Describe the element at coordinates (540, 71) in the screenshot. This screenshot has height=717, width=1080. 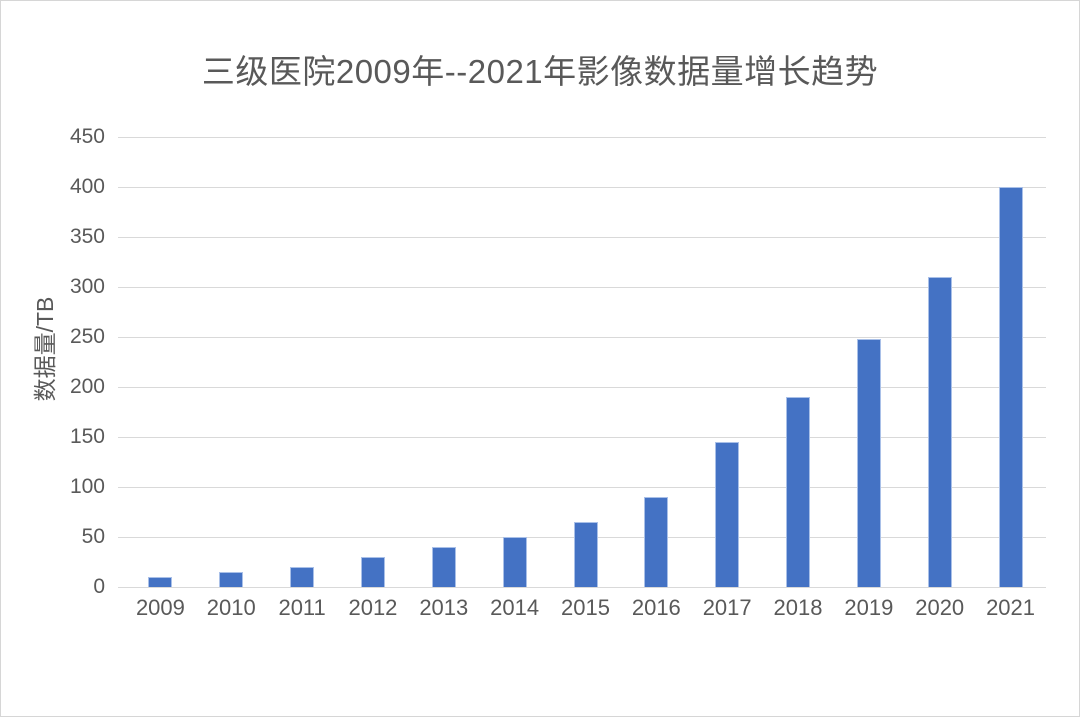
I see `chart-title: 三级医院2009年--2021年影像数据量增长趋势` at that location.